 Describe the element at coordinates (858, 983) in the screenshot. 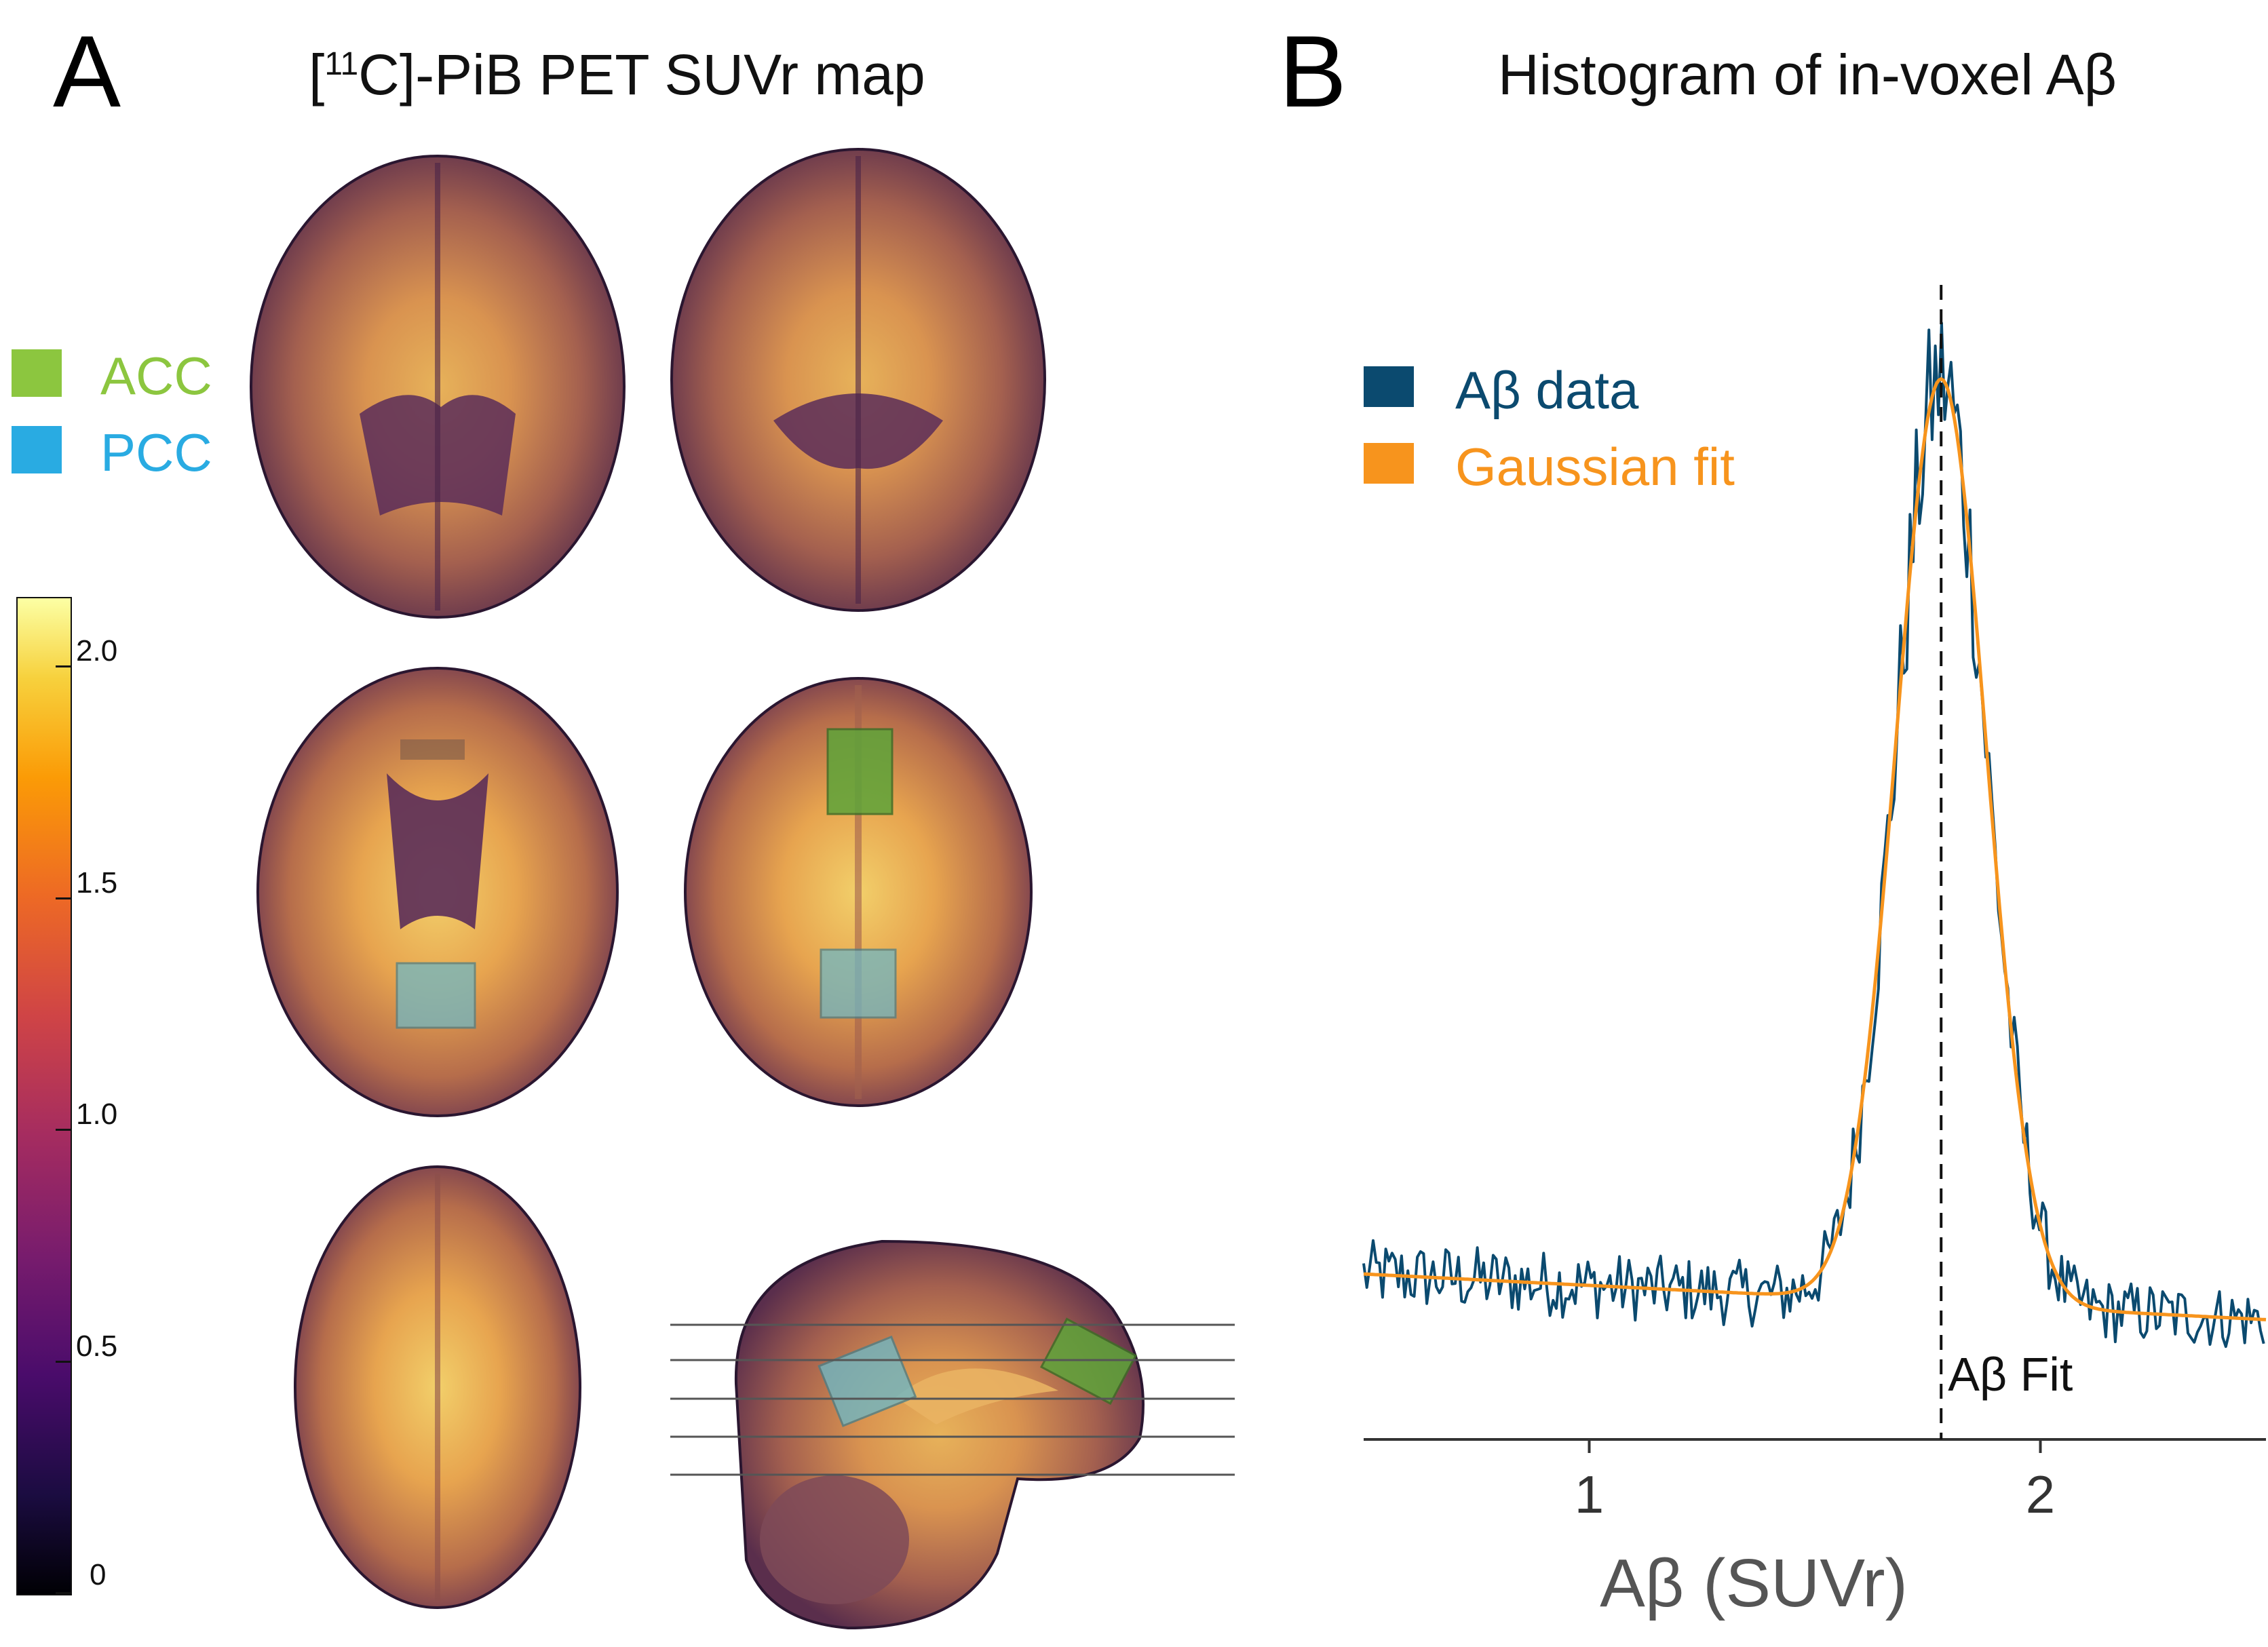

I see `pcc-roi` at that location.